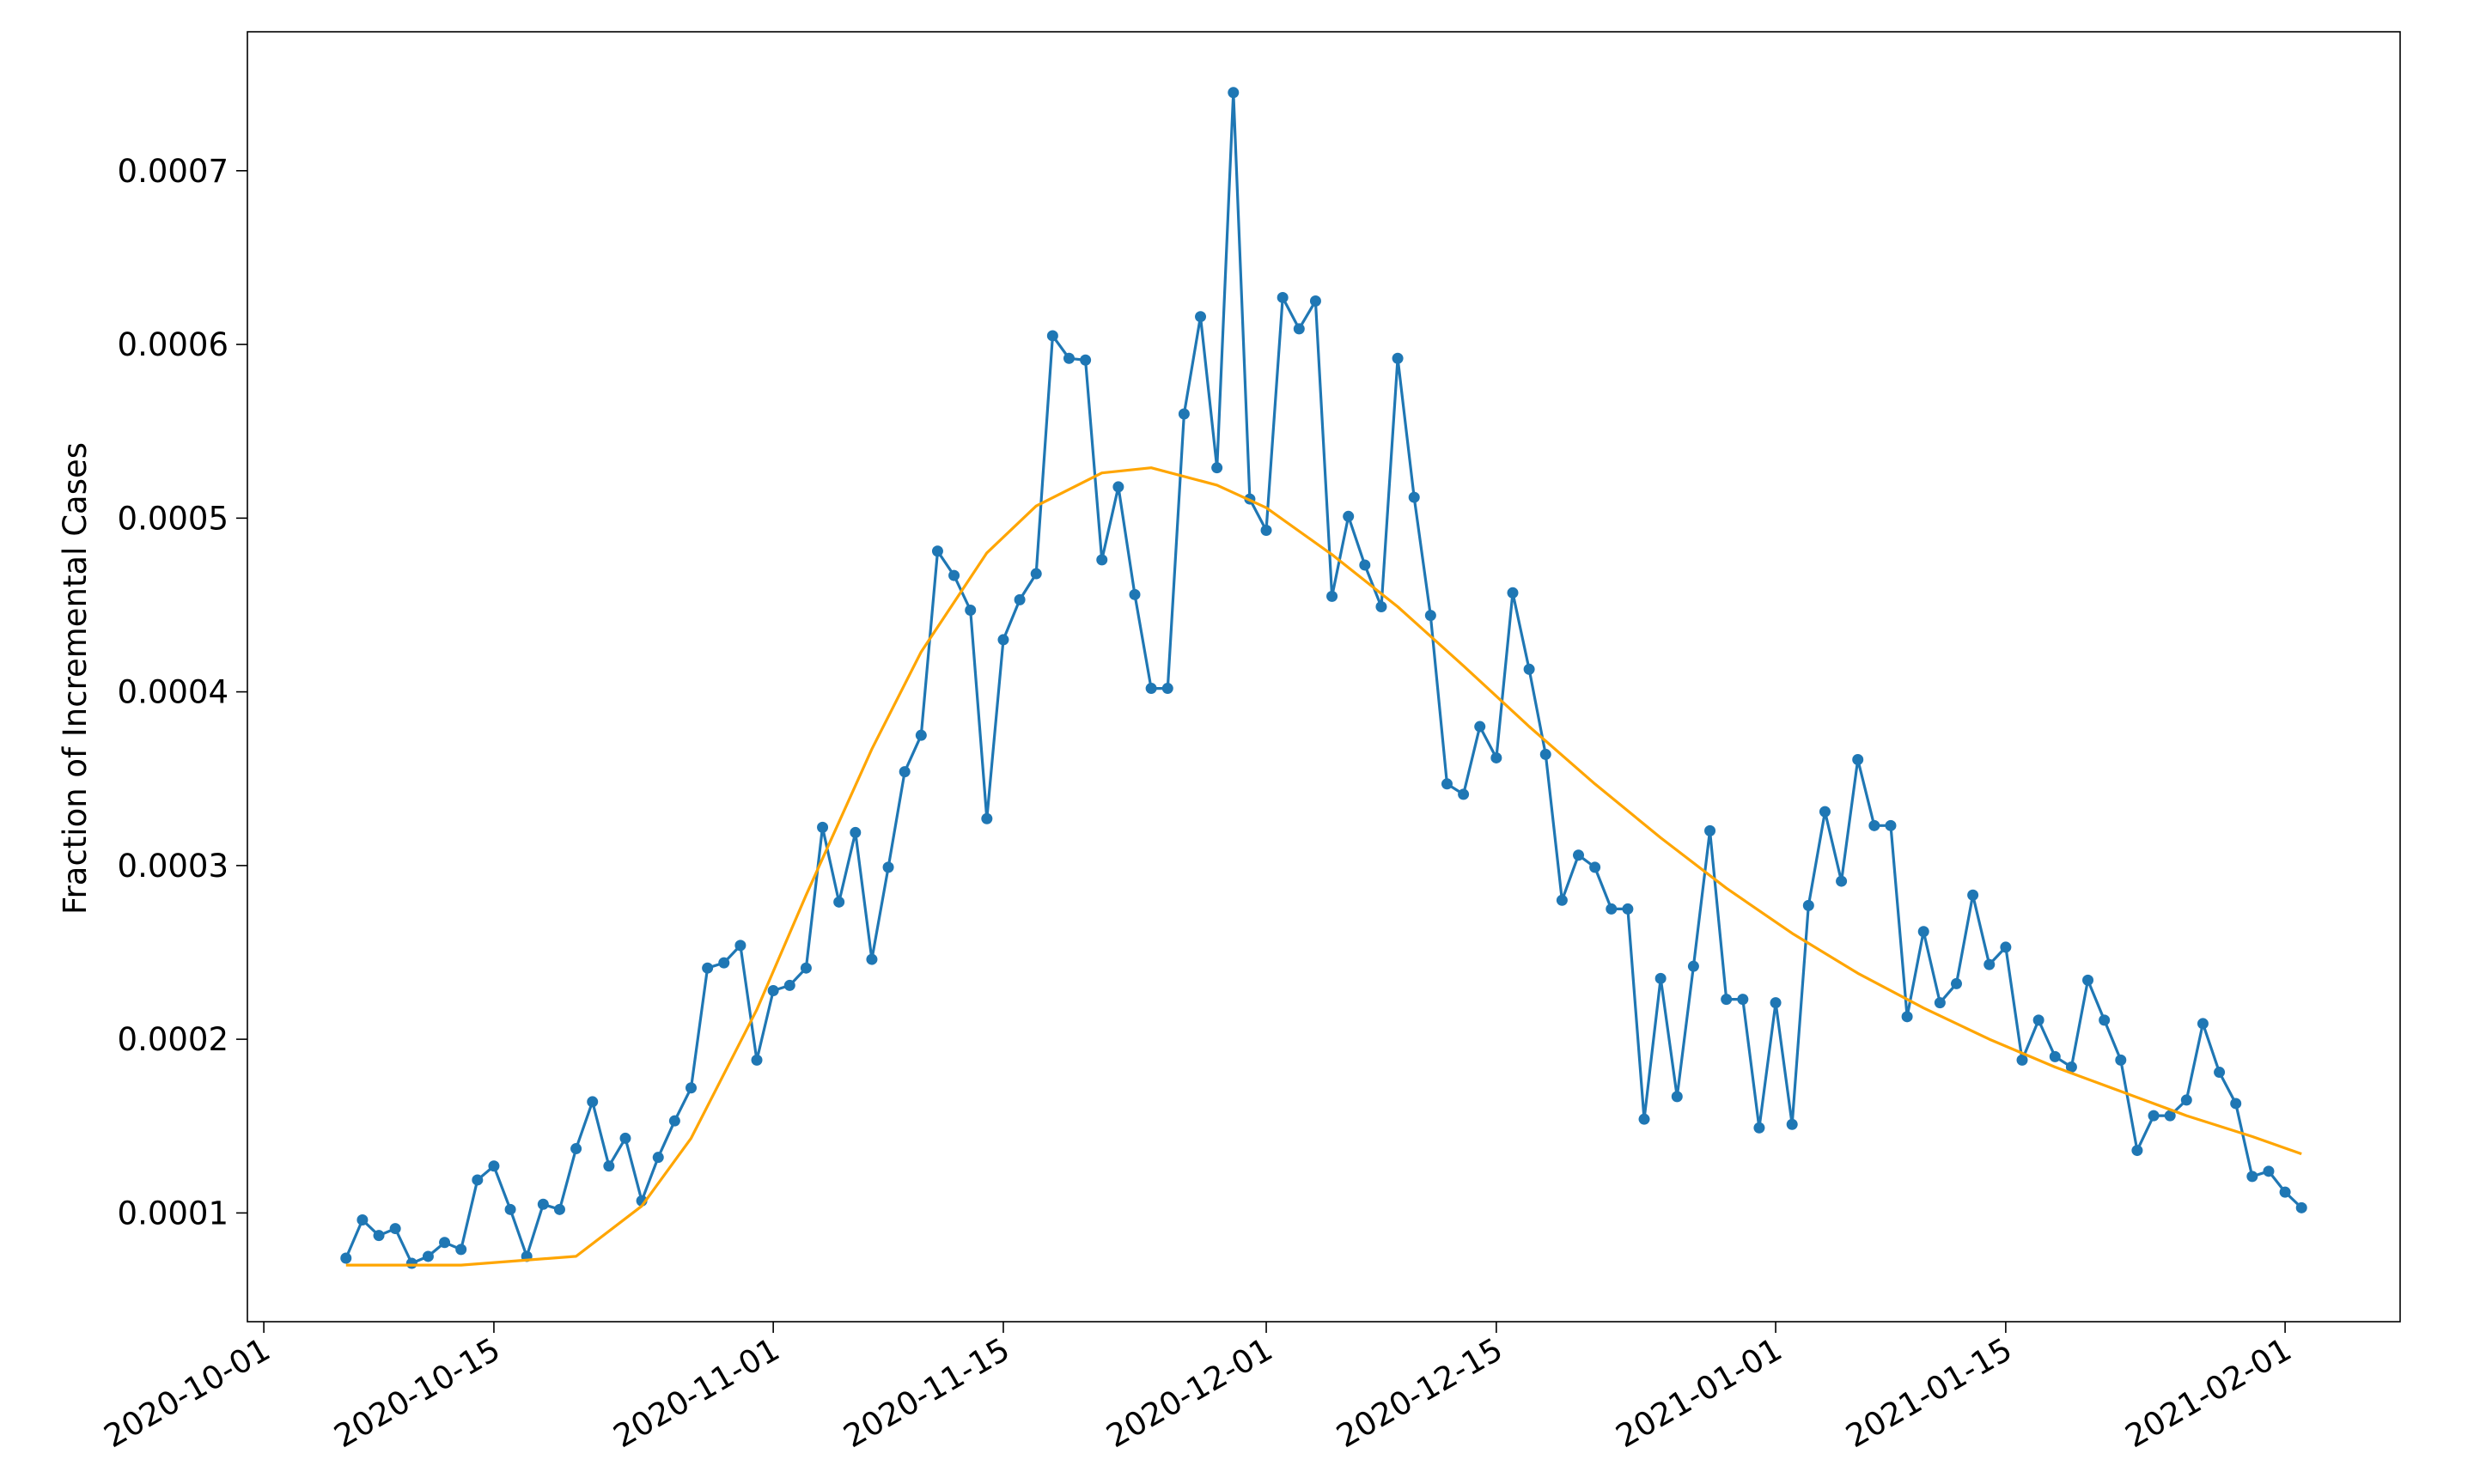  Describe the element at coordinates (75, 679) in the screenshot. I see `y-axis-label: Fraction of Incremental Cases` at that location.